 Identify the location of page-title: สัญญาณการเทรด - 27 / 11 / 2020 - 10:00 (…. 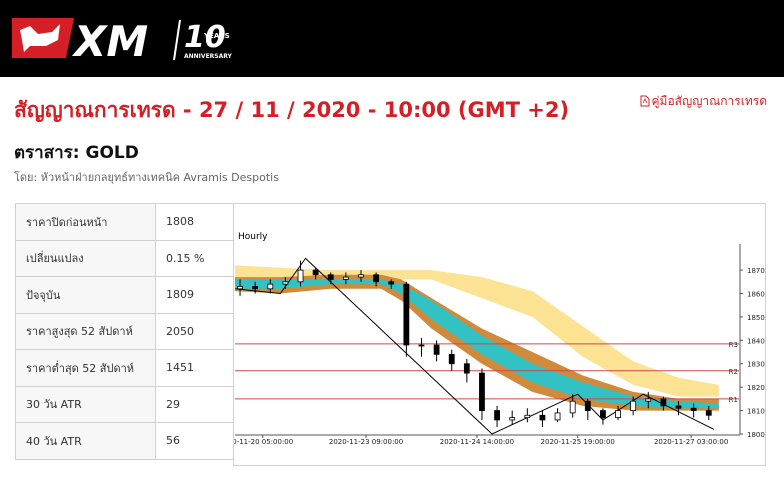
(292, 110).